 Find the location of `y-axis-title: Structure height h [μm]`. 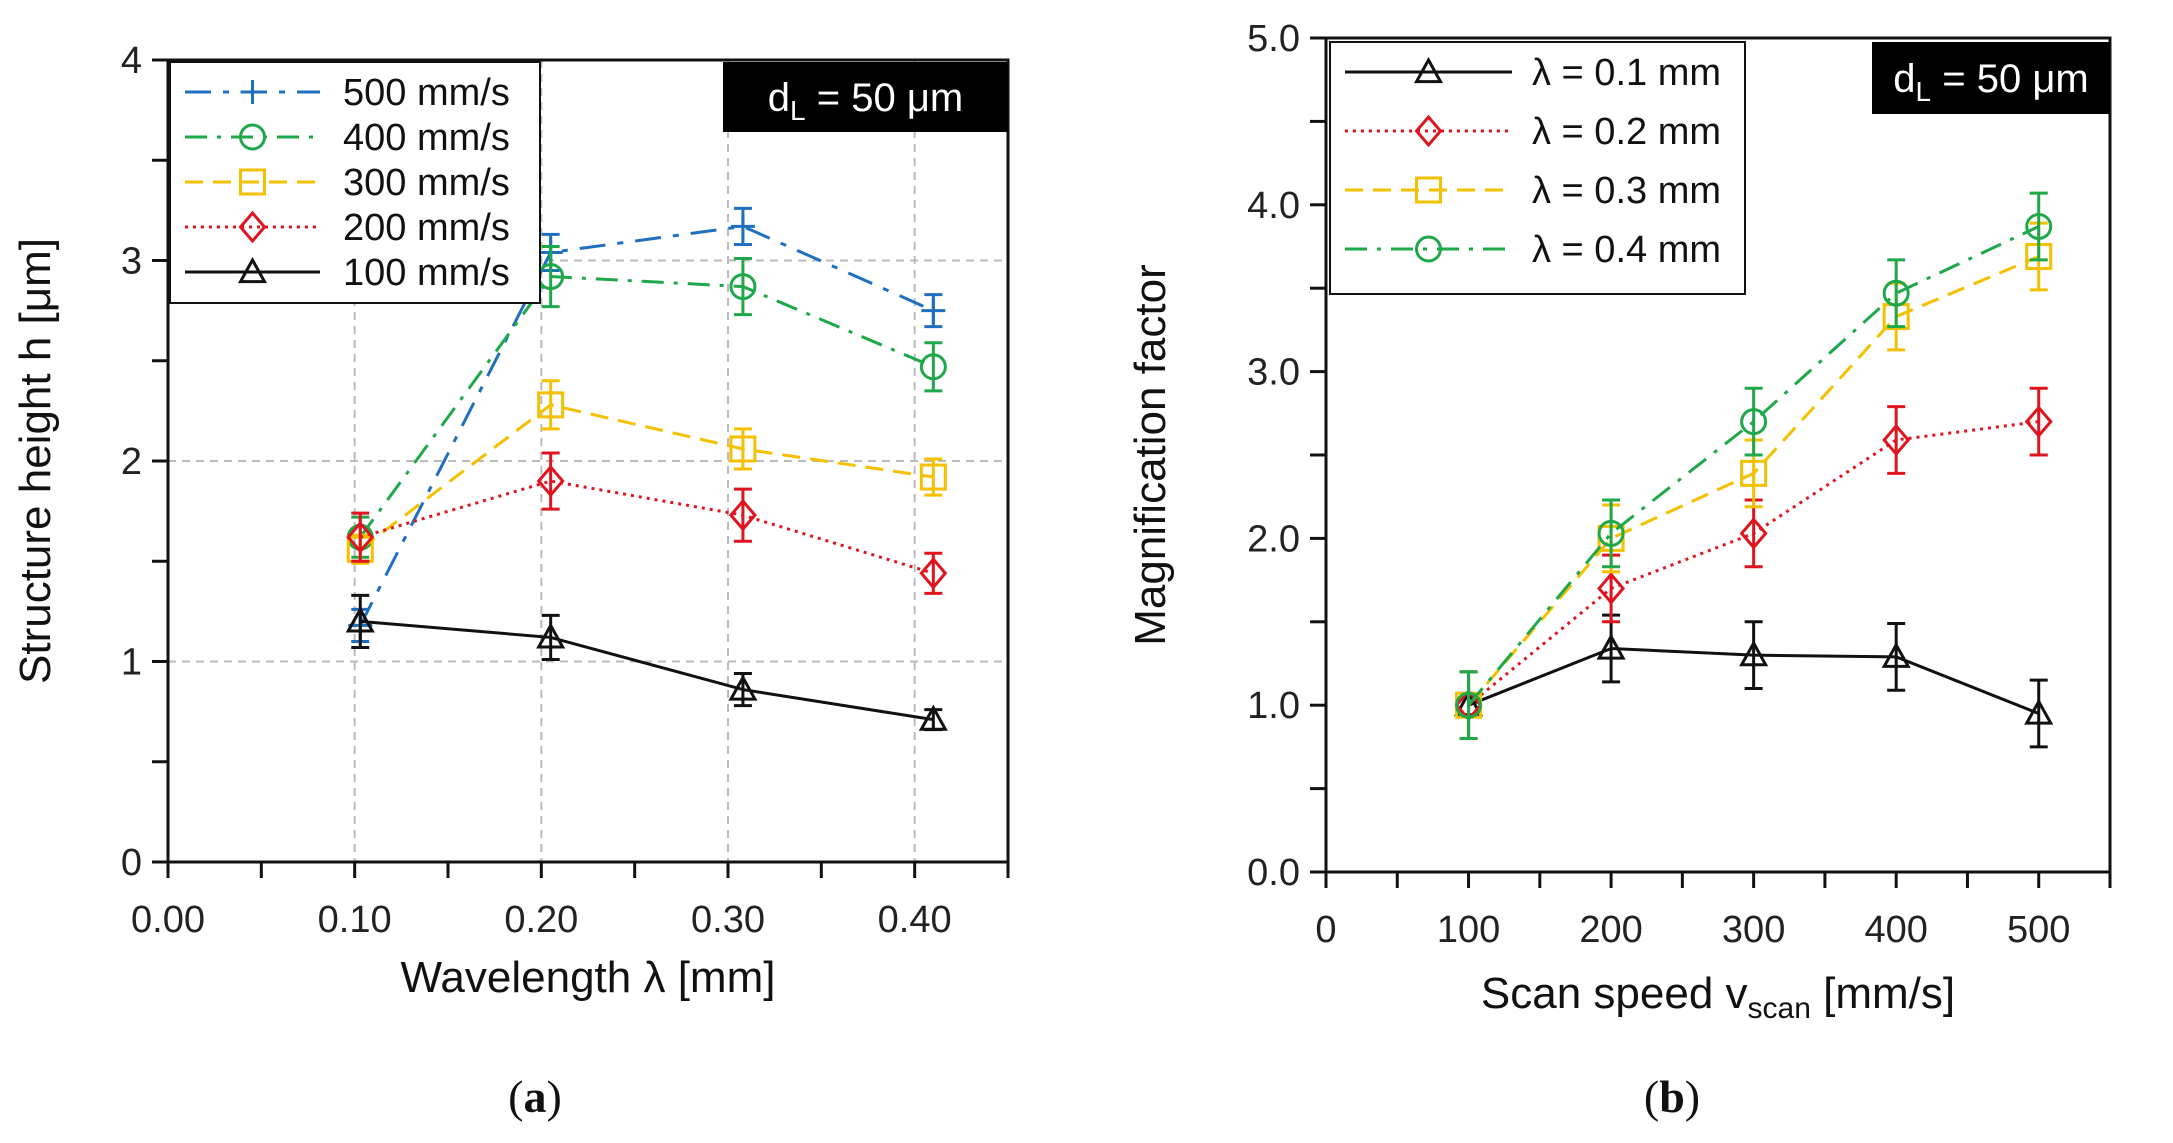

y-axis-title: Structure height h [μm] is located at coordinates (35, 461).